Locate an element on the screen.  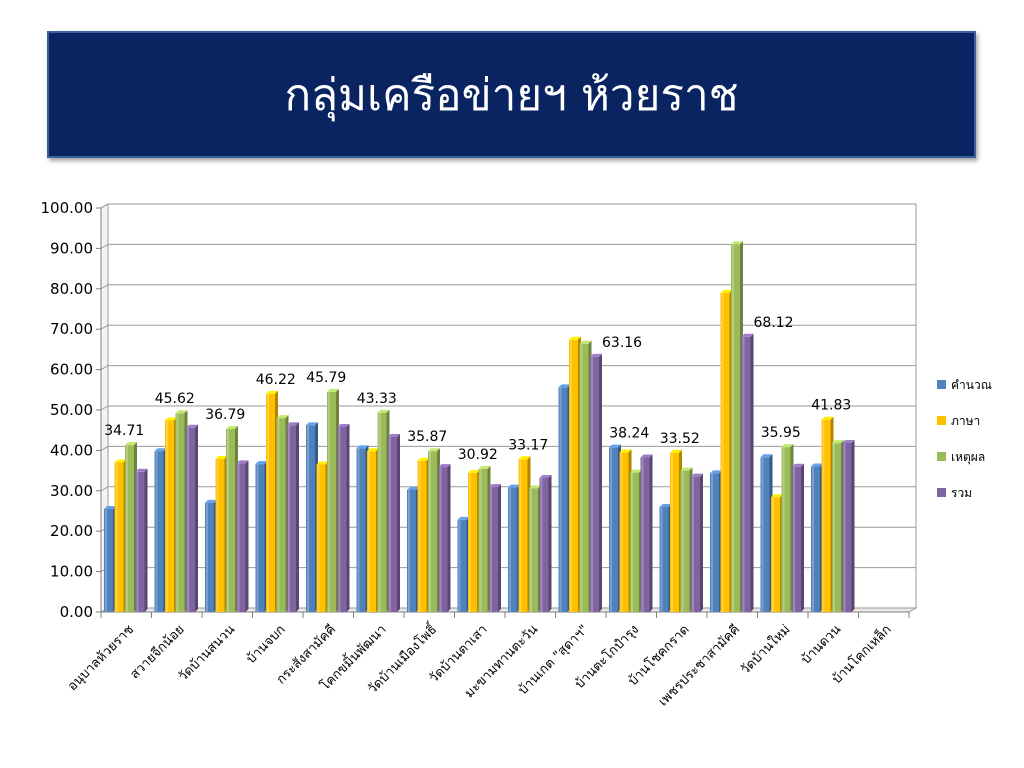
data-label: 30.92 is located at coordinates (478, 455).